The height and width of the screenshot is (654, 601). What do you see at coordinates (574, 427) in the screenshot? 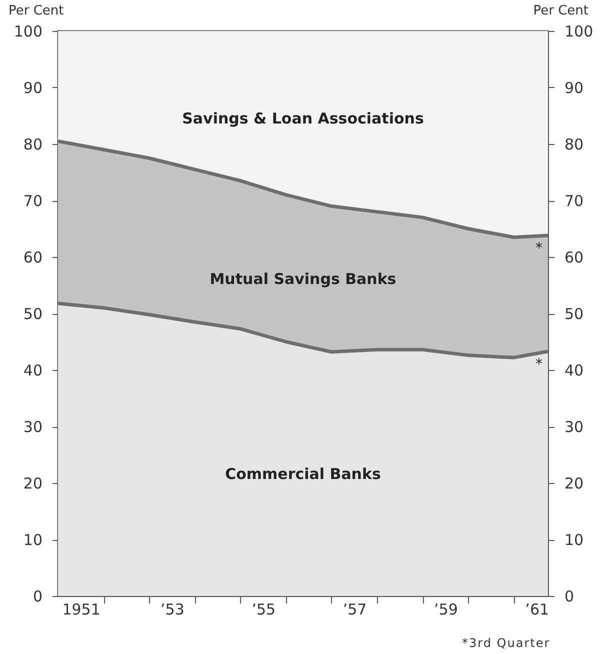
I see `y2-tick-label: 30` at bounding box center [574, 427].